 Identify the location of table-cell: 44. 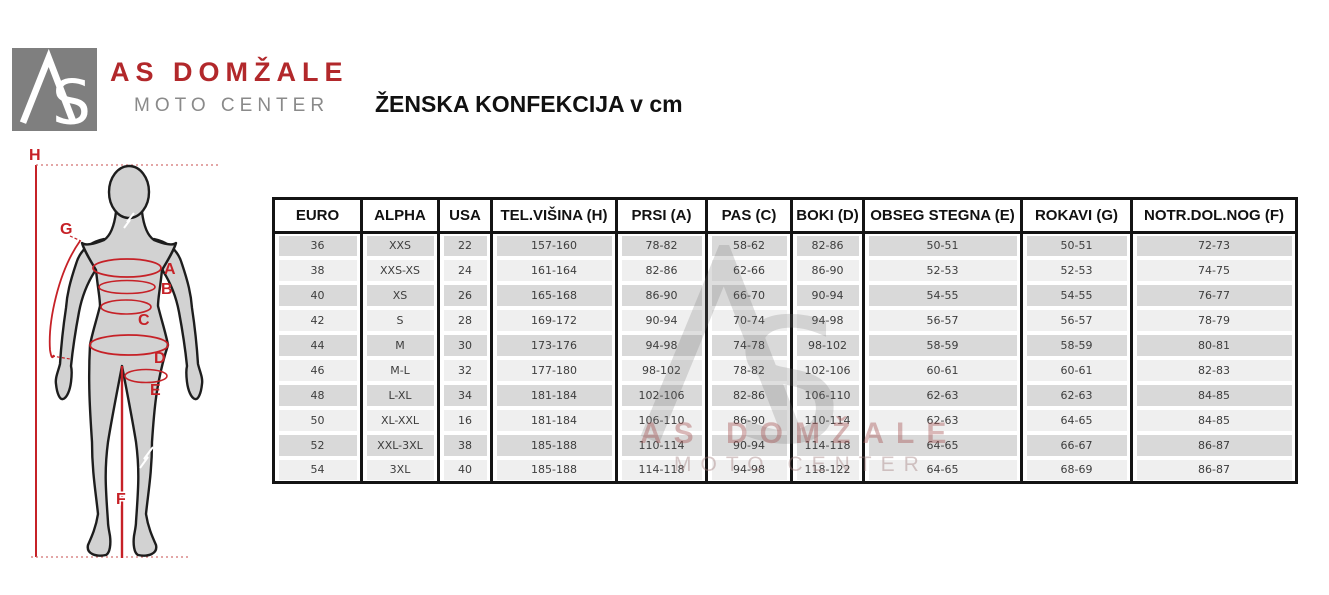
(317, 345).